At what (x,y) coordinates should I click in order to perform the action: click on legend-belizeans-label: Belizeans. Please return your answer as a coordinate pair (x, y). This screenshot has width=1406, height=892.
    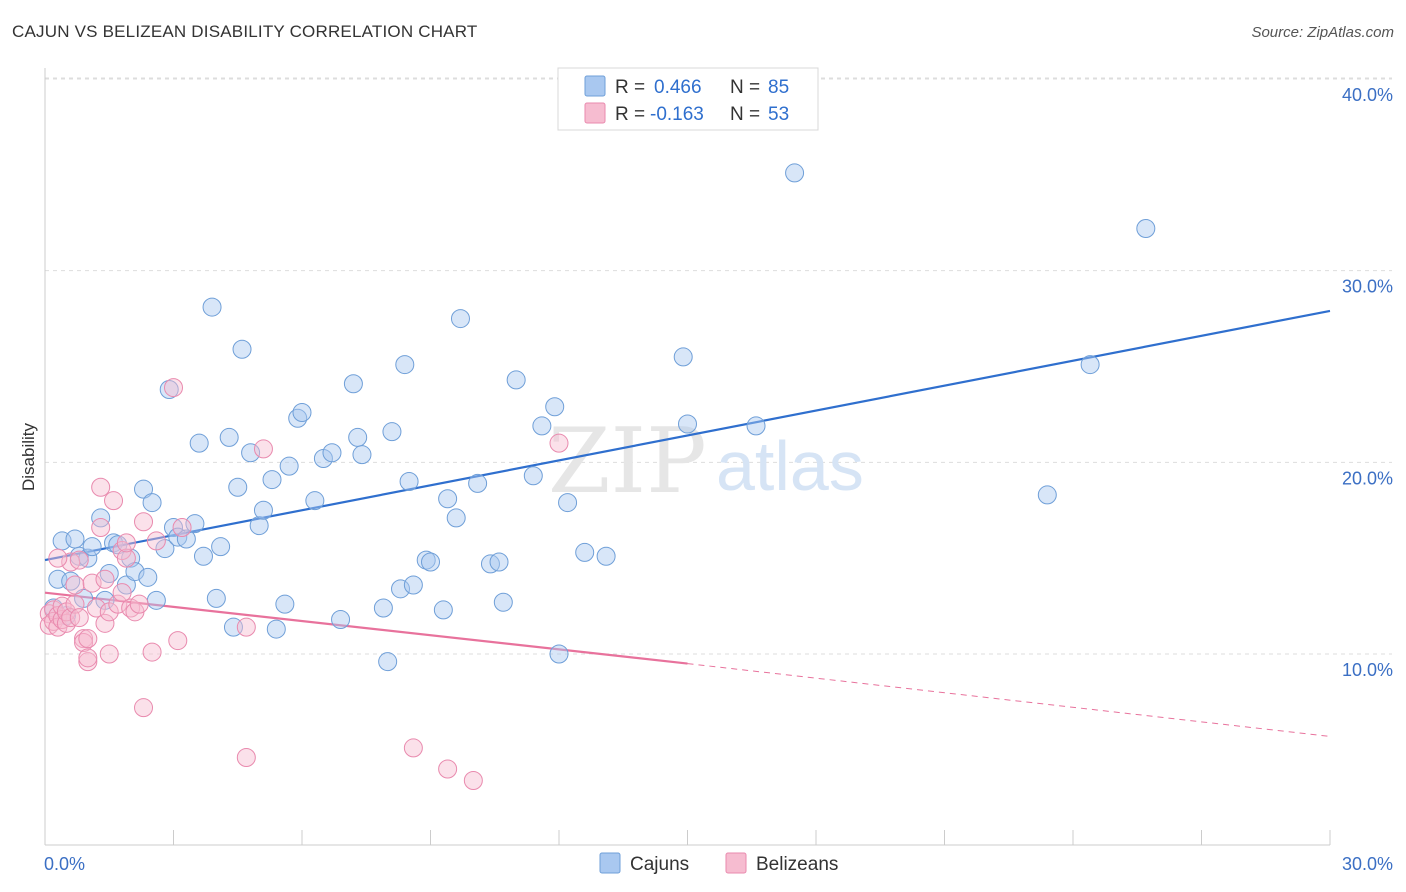
    Looking at the image, I should click on (797, 864).